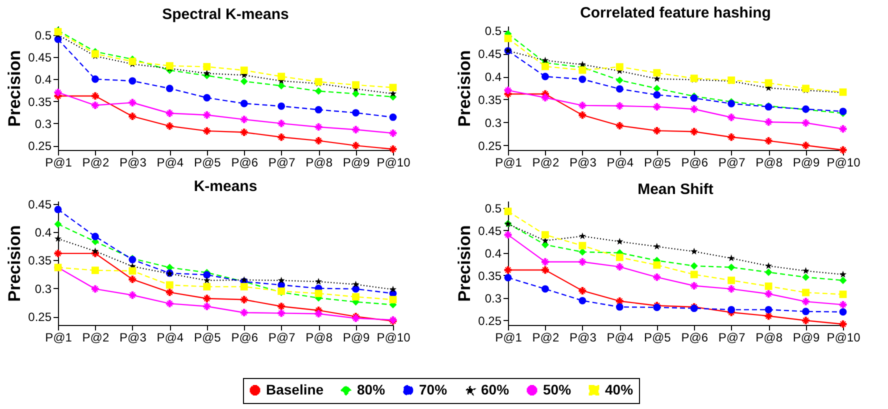 This screenshot has height=409, width=888. What do you see at coordinates (226, 186) in the screenshot?
I see `chart-title: K-means` at bounding box center [226, 186].